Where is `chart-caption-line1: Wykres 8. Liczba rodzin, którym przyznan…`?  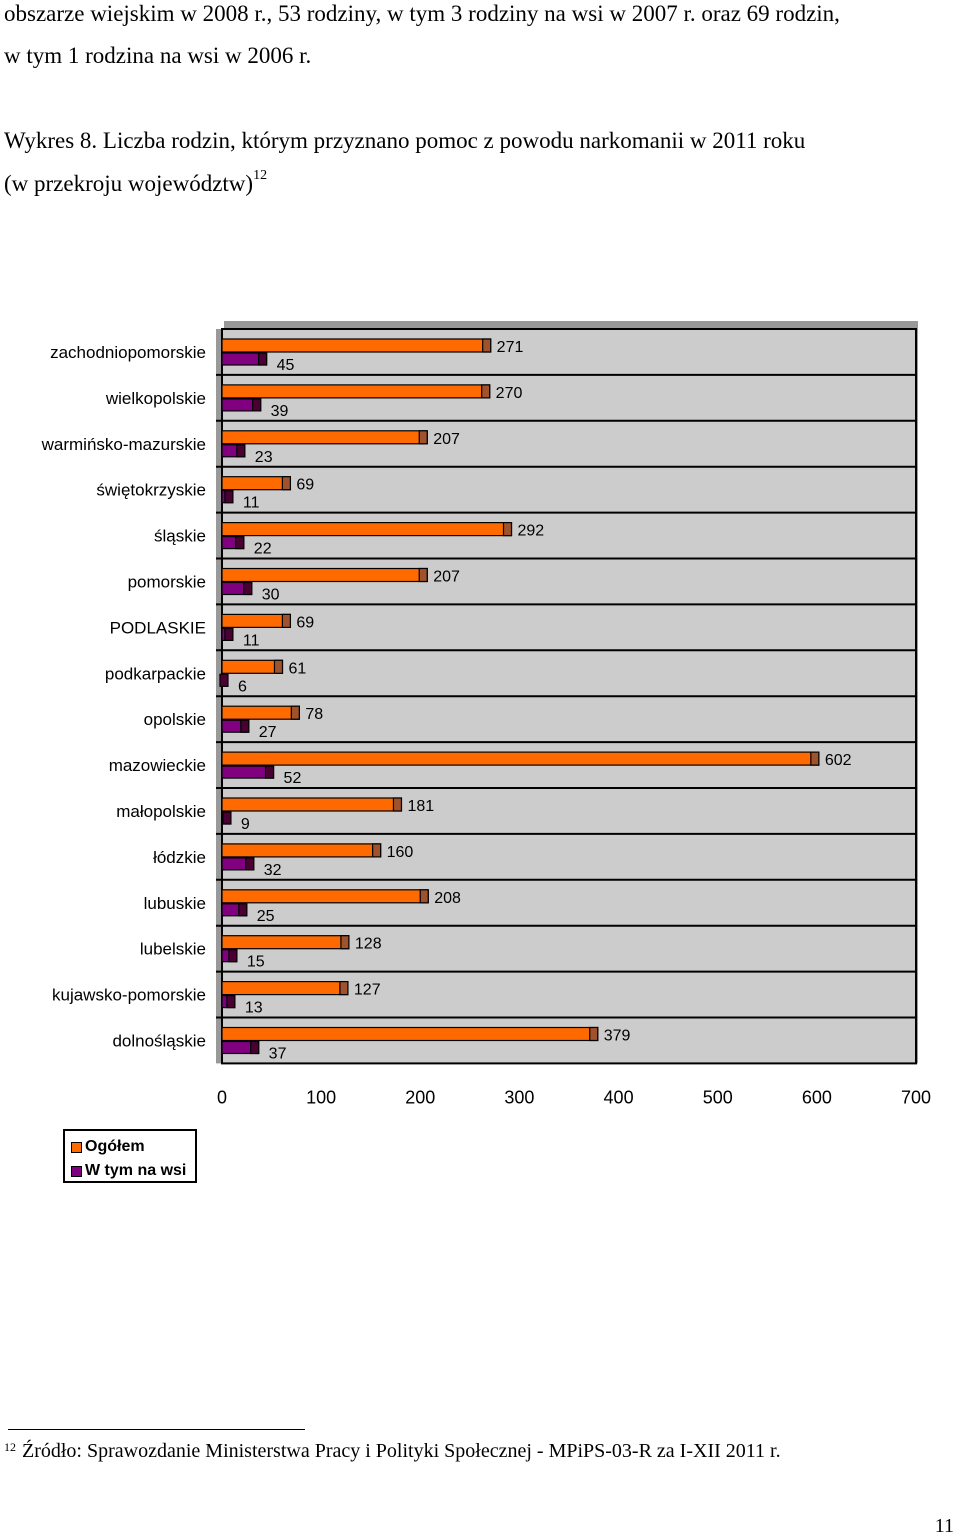 chart-caption-line1: Wykres 8. Liczba rodzin, którym przyznan… is located at coordinates (405, 140).